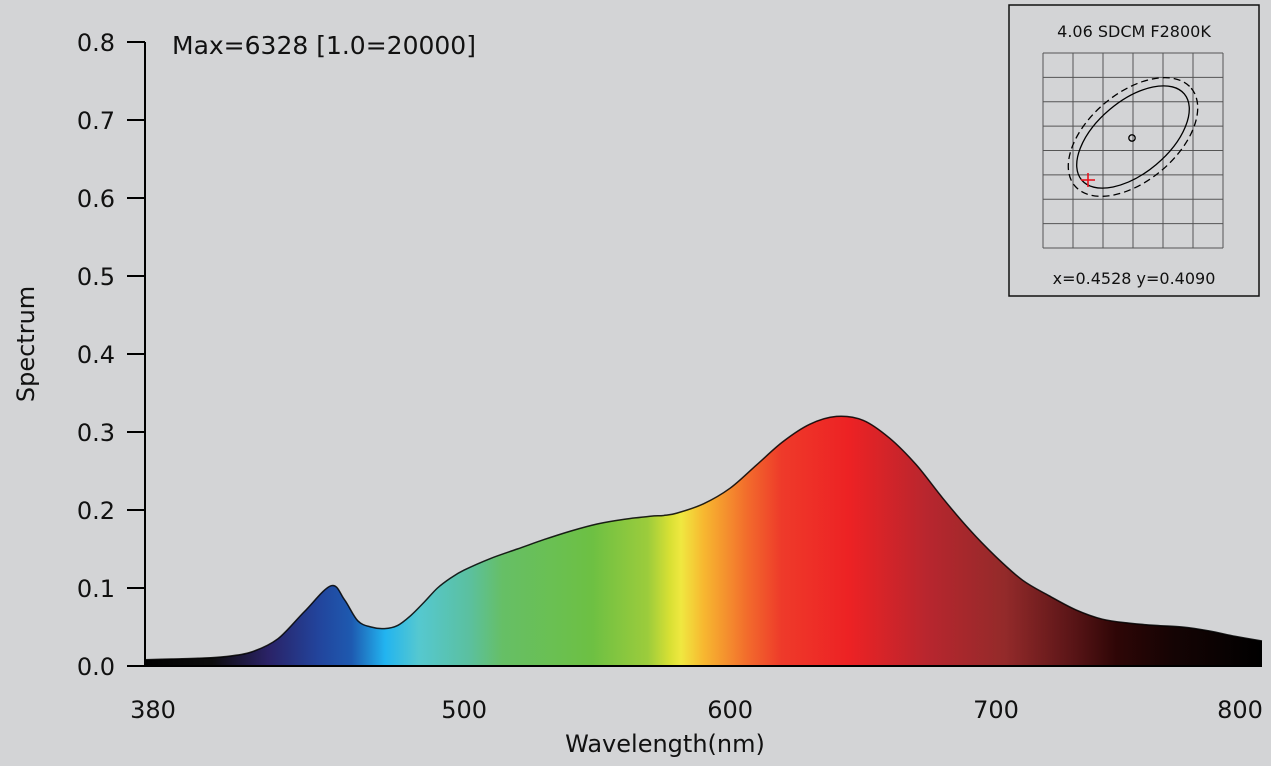 The width and height of the screenshot is (1271, 766). Describe the element at coordinates (96, 355) in the screenshot. I see `y-tick-label: 0.4` at that location.